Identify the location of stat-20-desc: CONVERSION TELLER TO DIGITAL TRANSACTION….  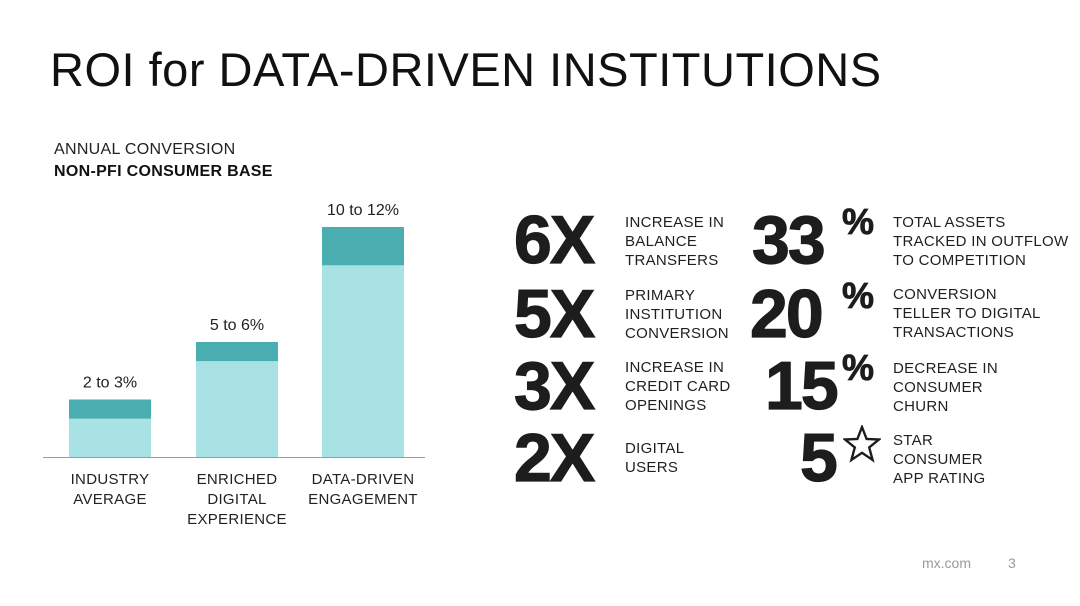
(967, 313).